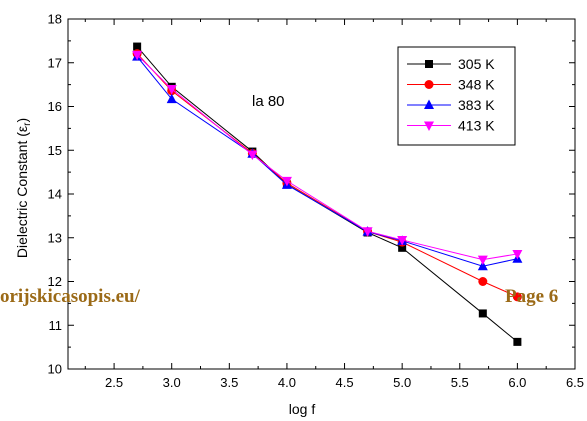 This screenshot has height=421, width=587. Describe the element at coordinates (451, 105) in the screenshot. I see `legend-item: 383 K` at that location.